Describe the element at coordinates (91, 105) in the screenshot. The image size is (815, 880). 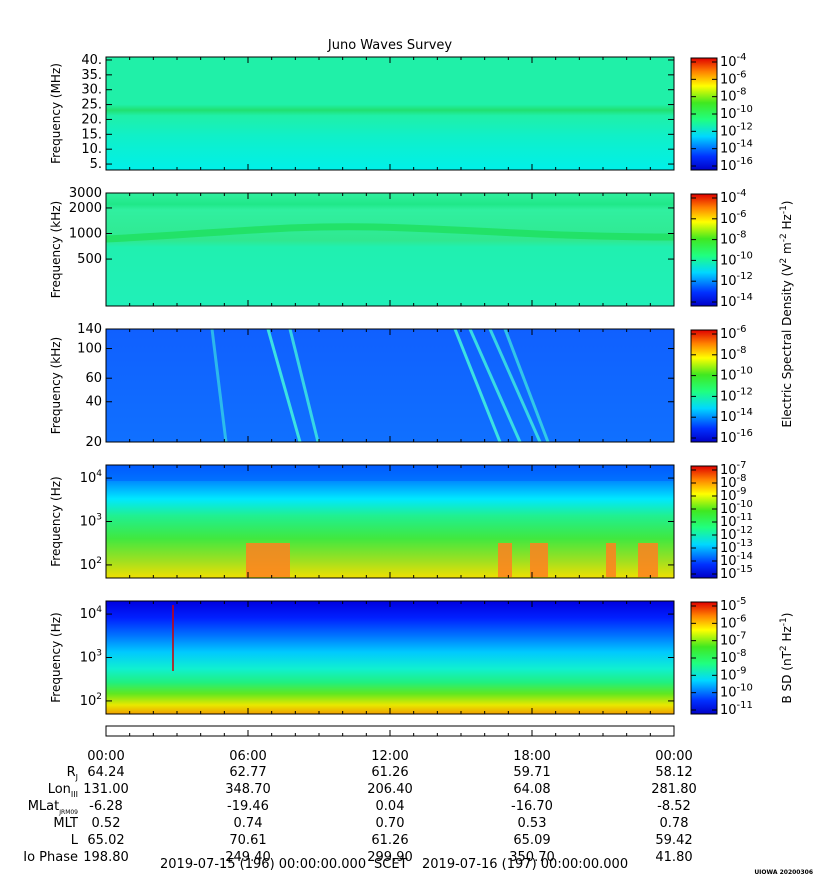
I see `y-tick-label: 25.` at that location.